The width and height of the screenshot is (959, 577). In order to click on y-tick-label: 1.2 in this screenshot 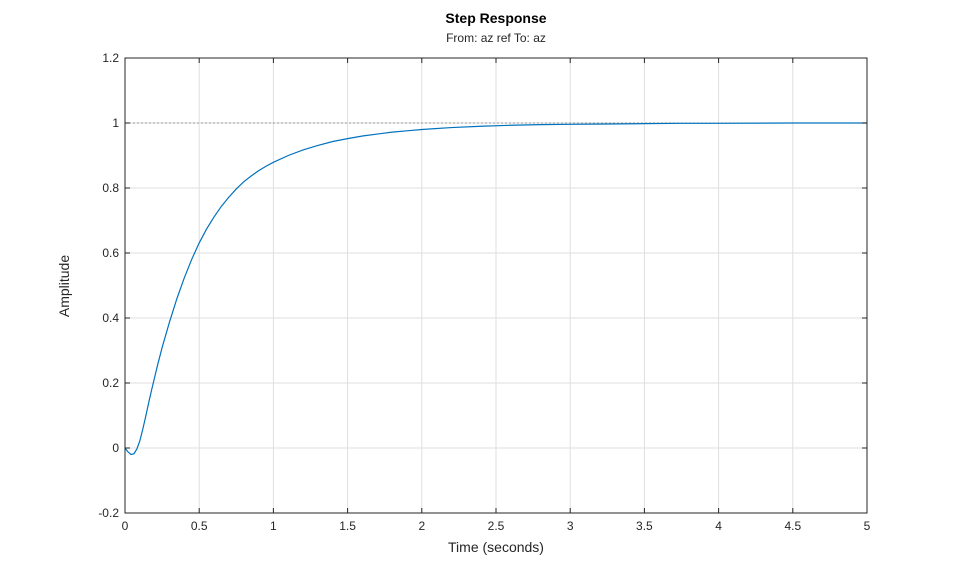, I will do `click(110, 58)`.